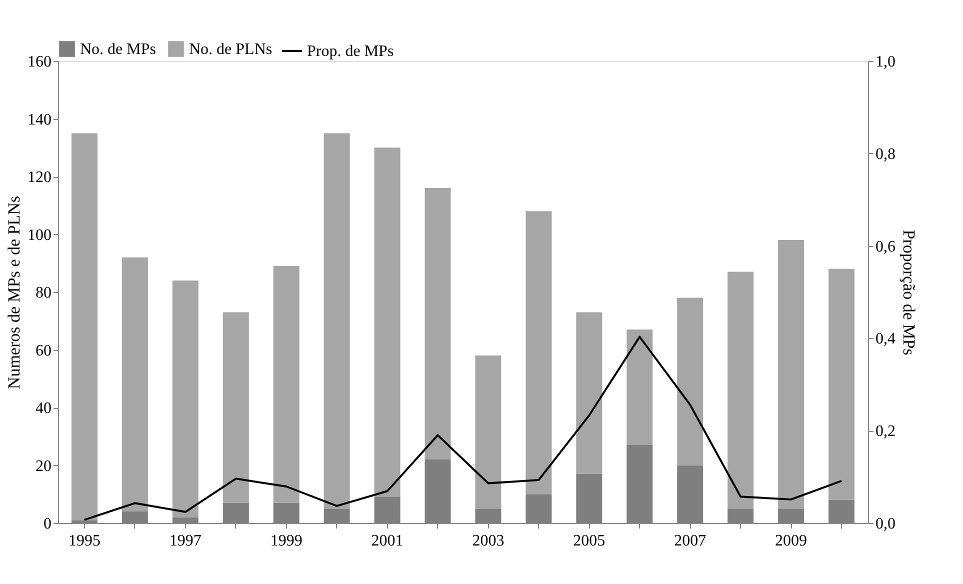  Describe the element at coordinates (118, 49) in the screenshot. I see `legend-label: No. de MPs` at that location.